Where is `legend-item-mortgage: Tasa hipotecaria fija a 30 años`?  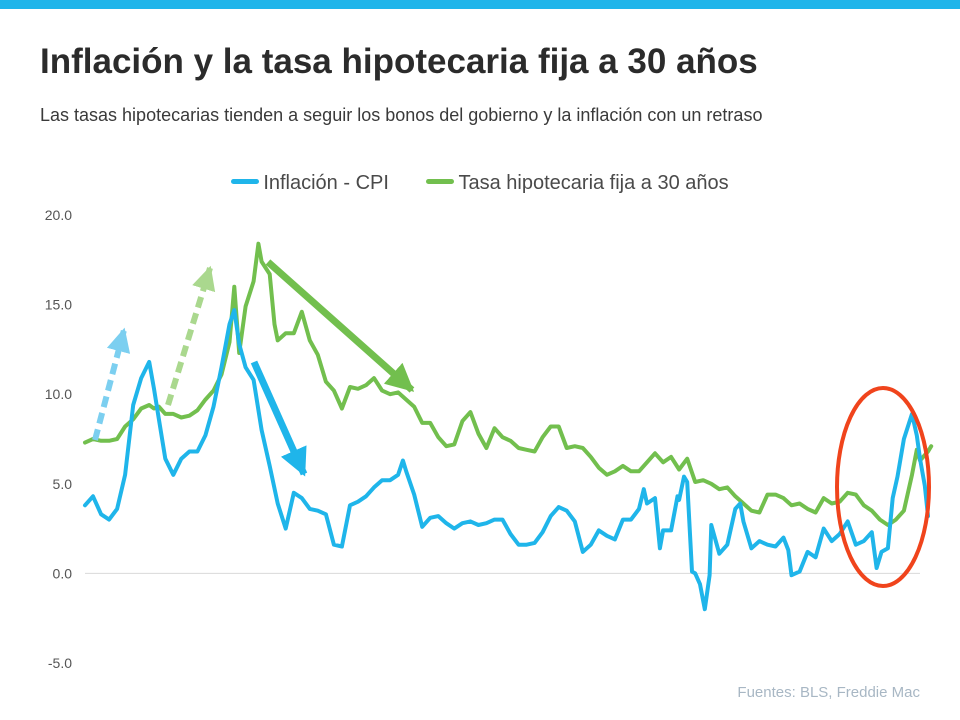
legend-item-mortgage: Tasa hipotecaria fija a 30 años is located at coordinates (577, 183).